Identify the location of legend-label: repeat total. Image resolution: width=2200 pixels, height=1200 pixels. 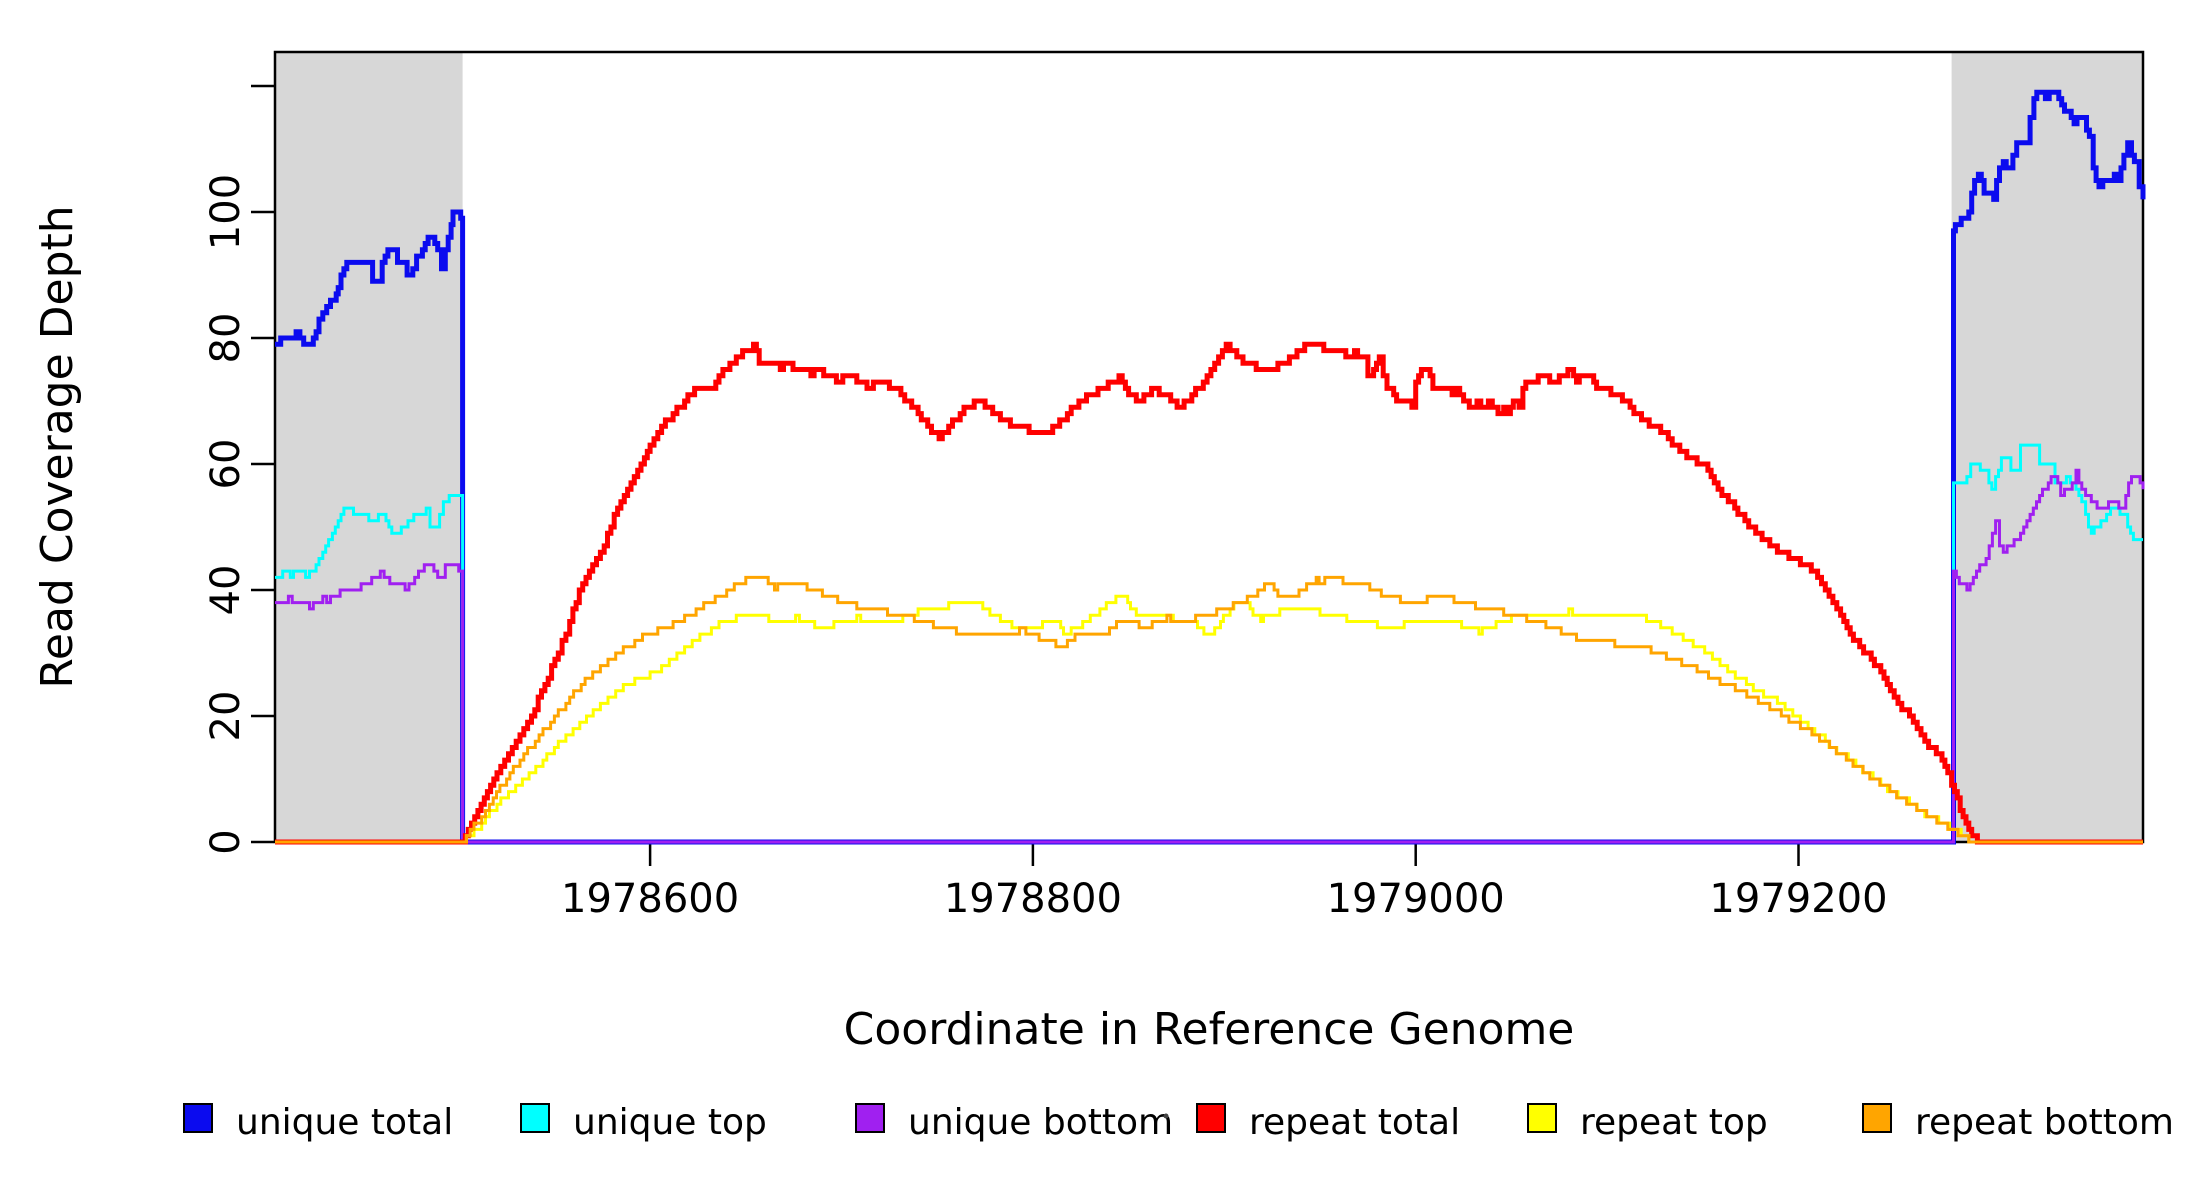
(1354, 1122).